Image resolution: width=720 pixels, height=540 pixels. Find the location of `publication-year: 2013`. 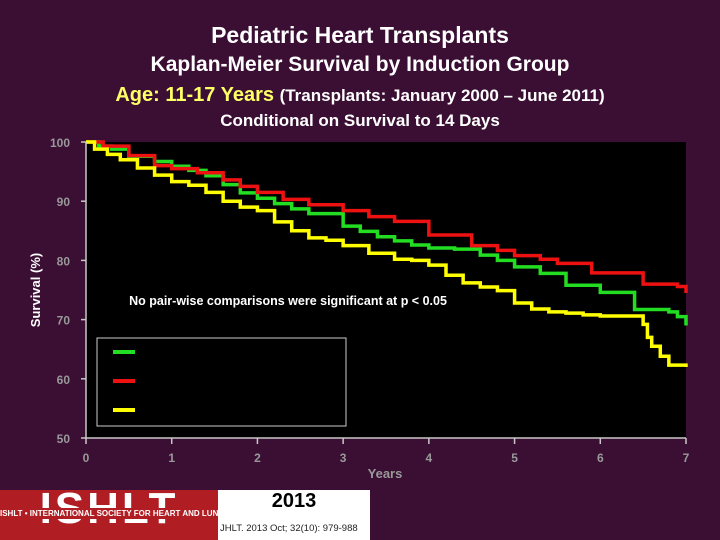

publication-year: 2013 is located at coordinates (294, 501).